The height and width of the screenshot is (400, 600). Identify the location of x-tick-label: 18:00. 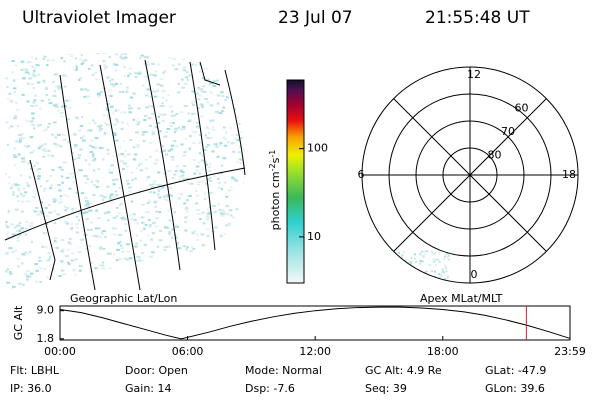
(443, 351).